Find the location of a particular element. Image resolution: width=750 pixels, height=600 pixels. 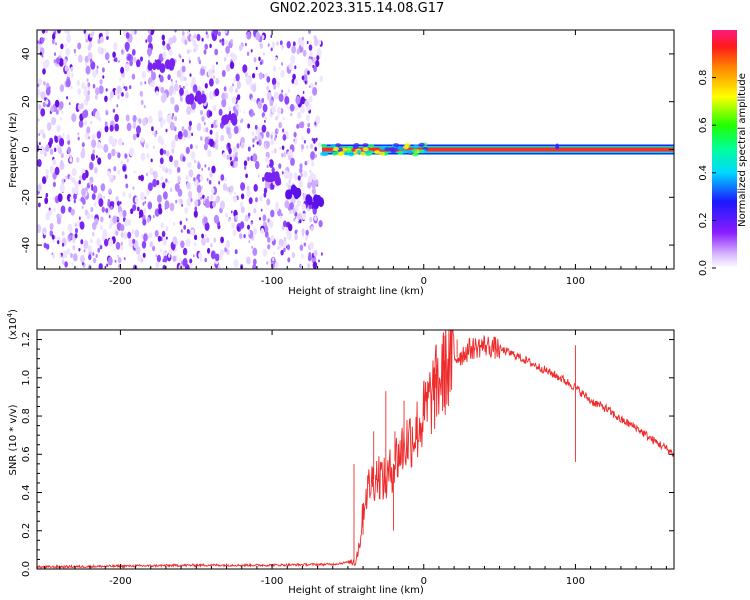

snr-y-tick-label: 1.2 is located at coordinates (26, 340).